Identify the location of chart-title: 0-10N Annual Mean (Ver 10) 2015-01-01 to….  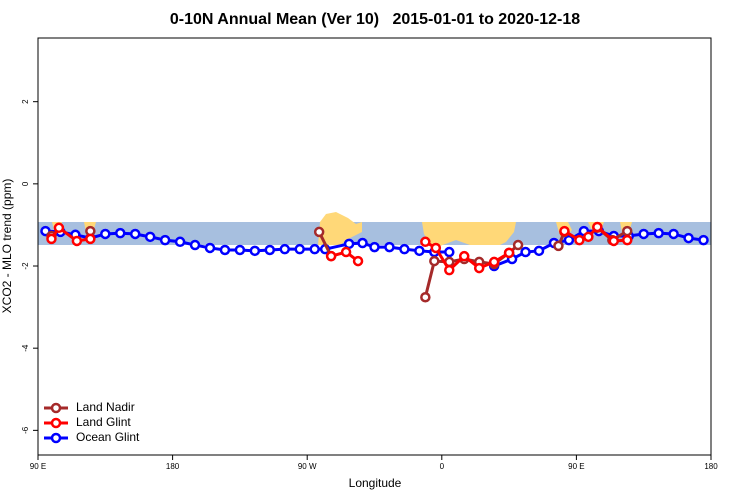
(375, 19).